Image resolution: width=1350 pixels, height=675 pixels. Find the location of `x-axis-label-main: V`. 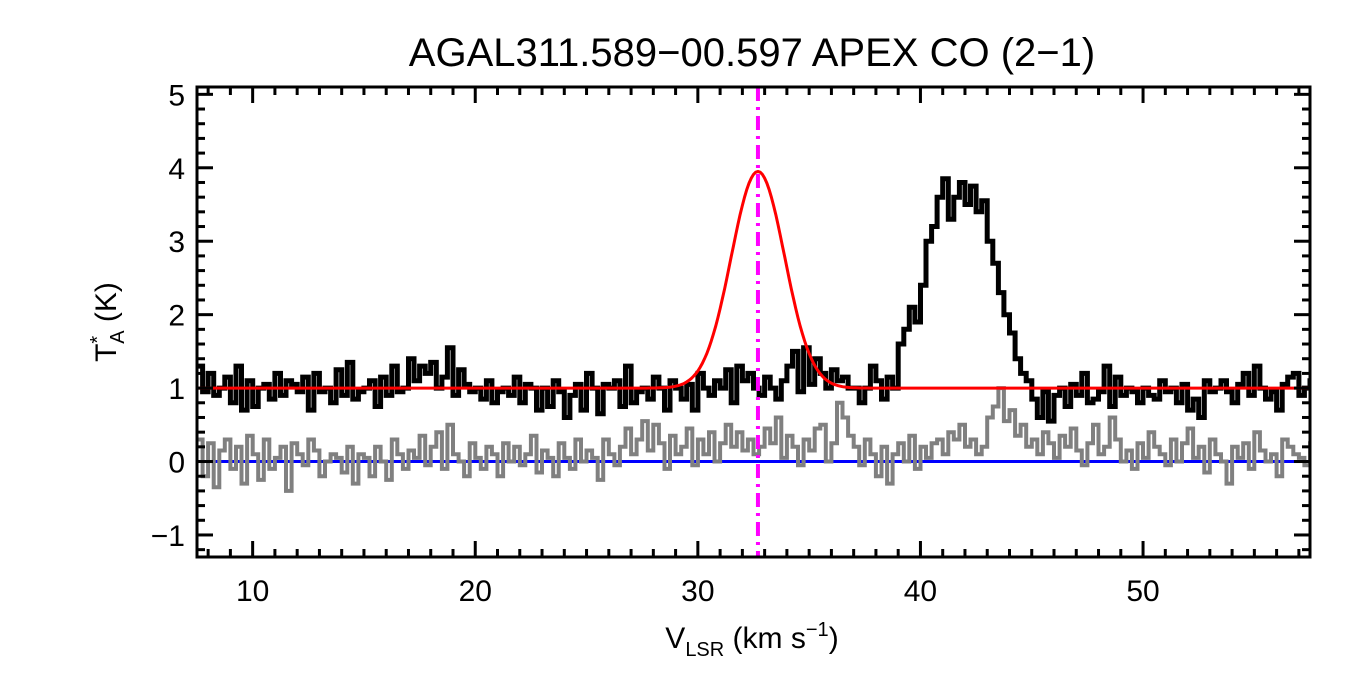

x-axis-label-main: V is located at coordinates (675, 638).